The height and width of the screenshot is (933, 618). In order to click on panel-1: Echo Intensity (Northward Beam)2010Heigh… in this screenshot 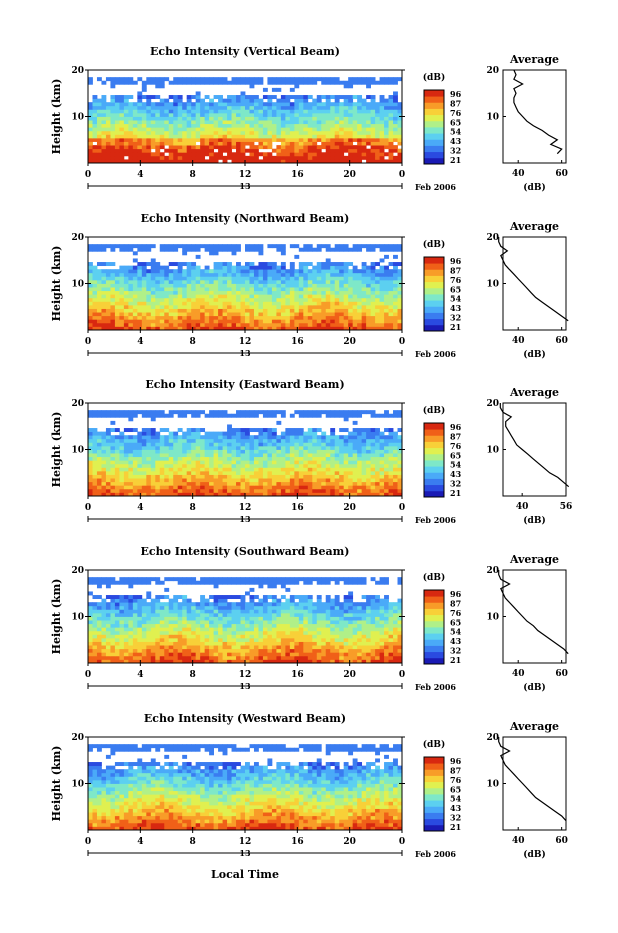, I will do `click(309, 286)`.